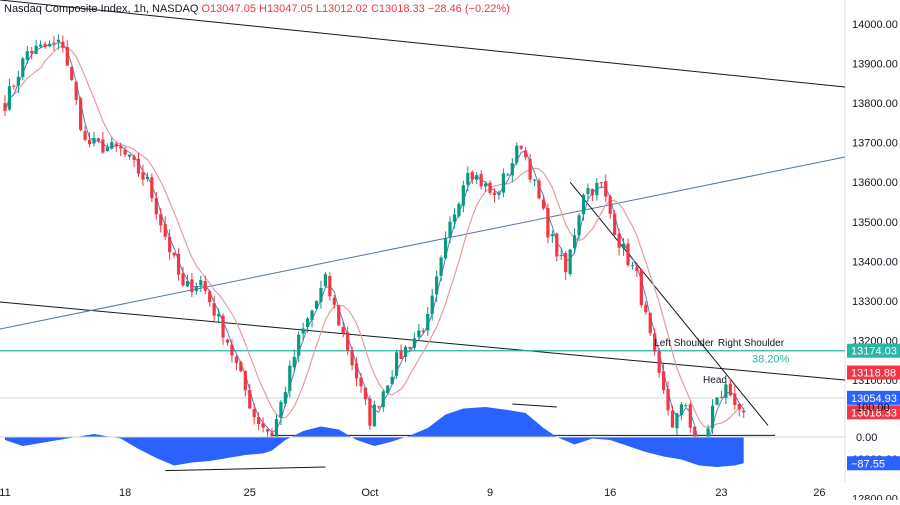  Describe the element at coordinates (684, 343) in the screenshot. I see `pattern-annotation: Left Shoulder` at that location.